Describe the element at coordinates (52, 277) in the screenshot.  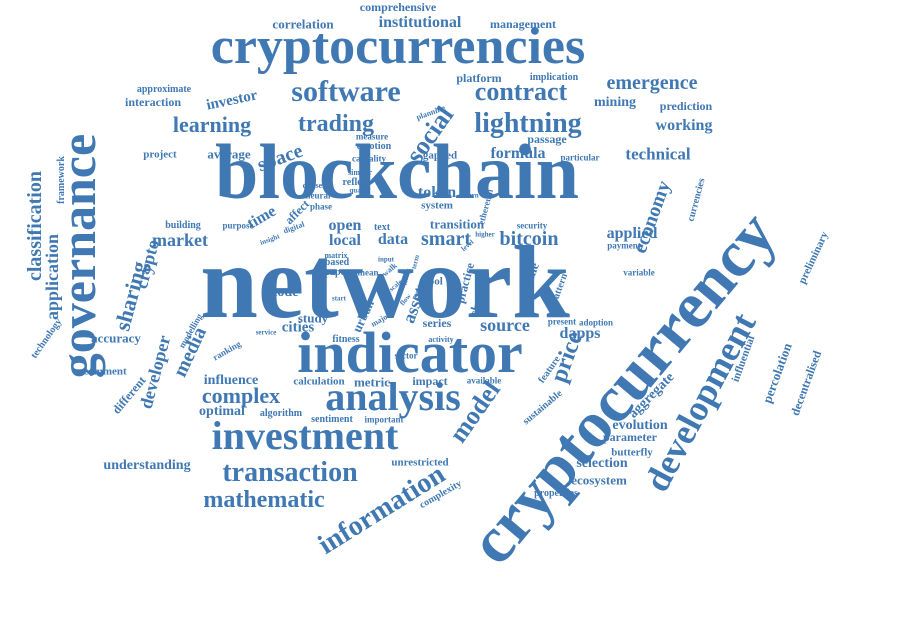
I see `word-application: application` at that location.